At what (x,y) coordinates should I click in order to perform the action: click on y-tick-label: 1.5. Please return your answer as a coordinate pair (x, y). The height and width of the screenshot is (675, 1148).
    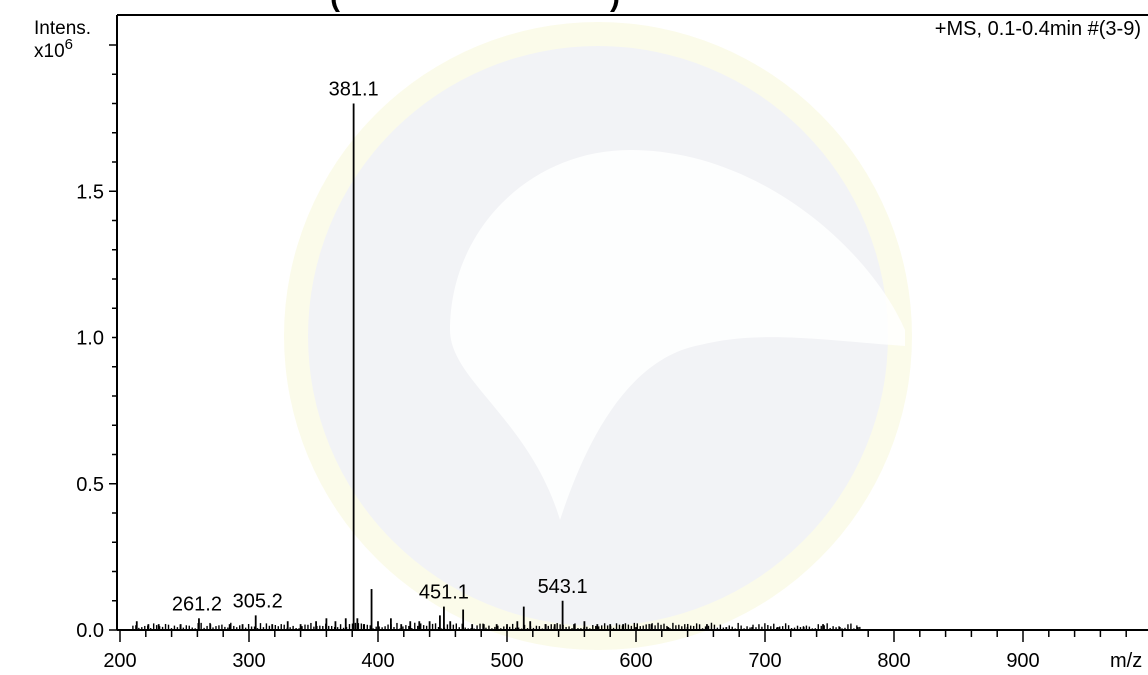
    Looking at the image, I should click on (90, 192).